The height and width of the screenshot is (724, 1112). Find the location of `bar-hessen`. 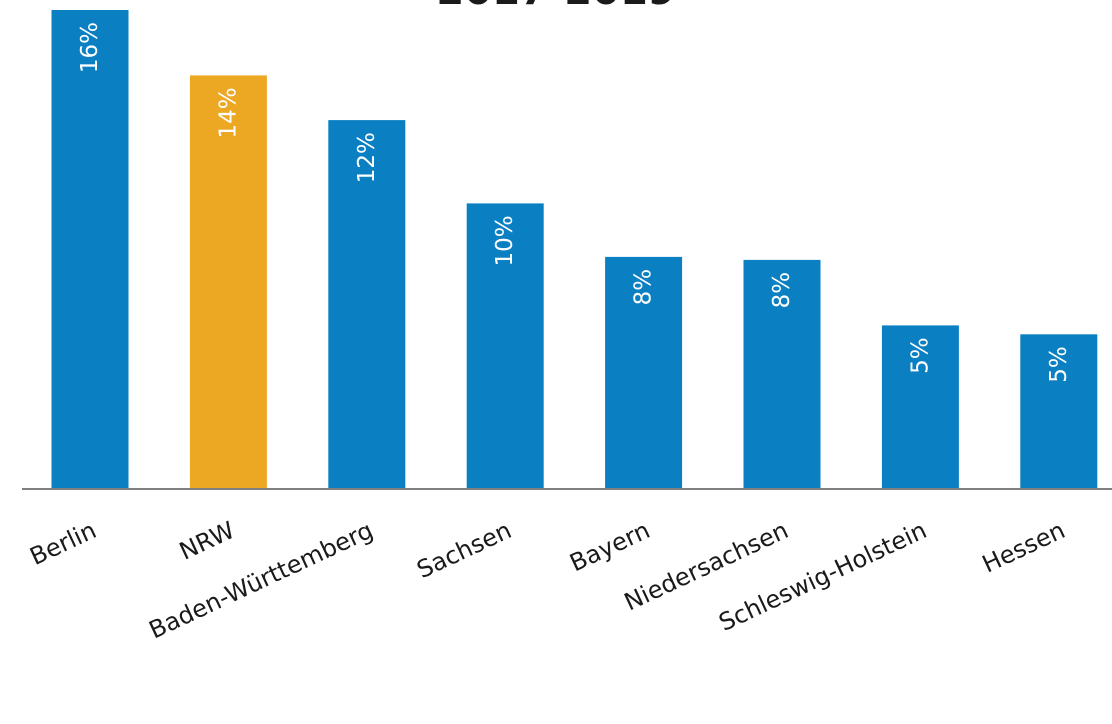

bar-hessen is located at coordinates (1059, 411).